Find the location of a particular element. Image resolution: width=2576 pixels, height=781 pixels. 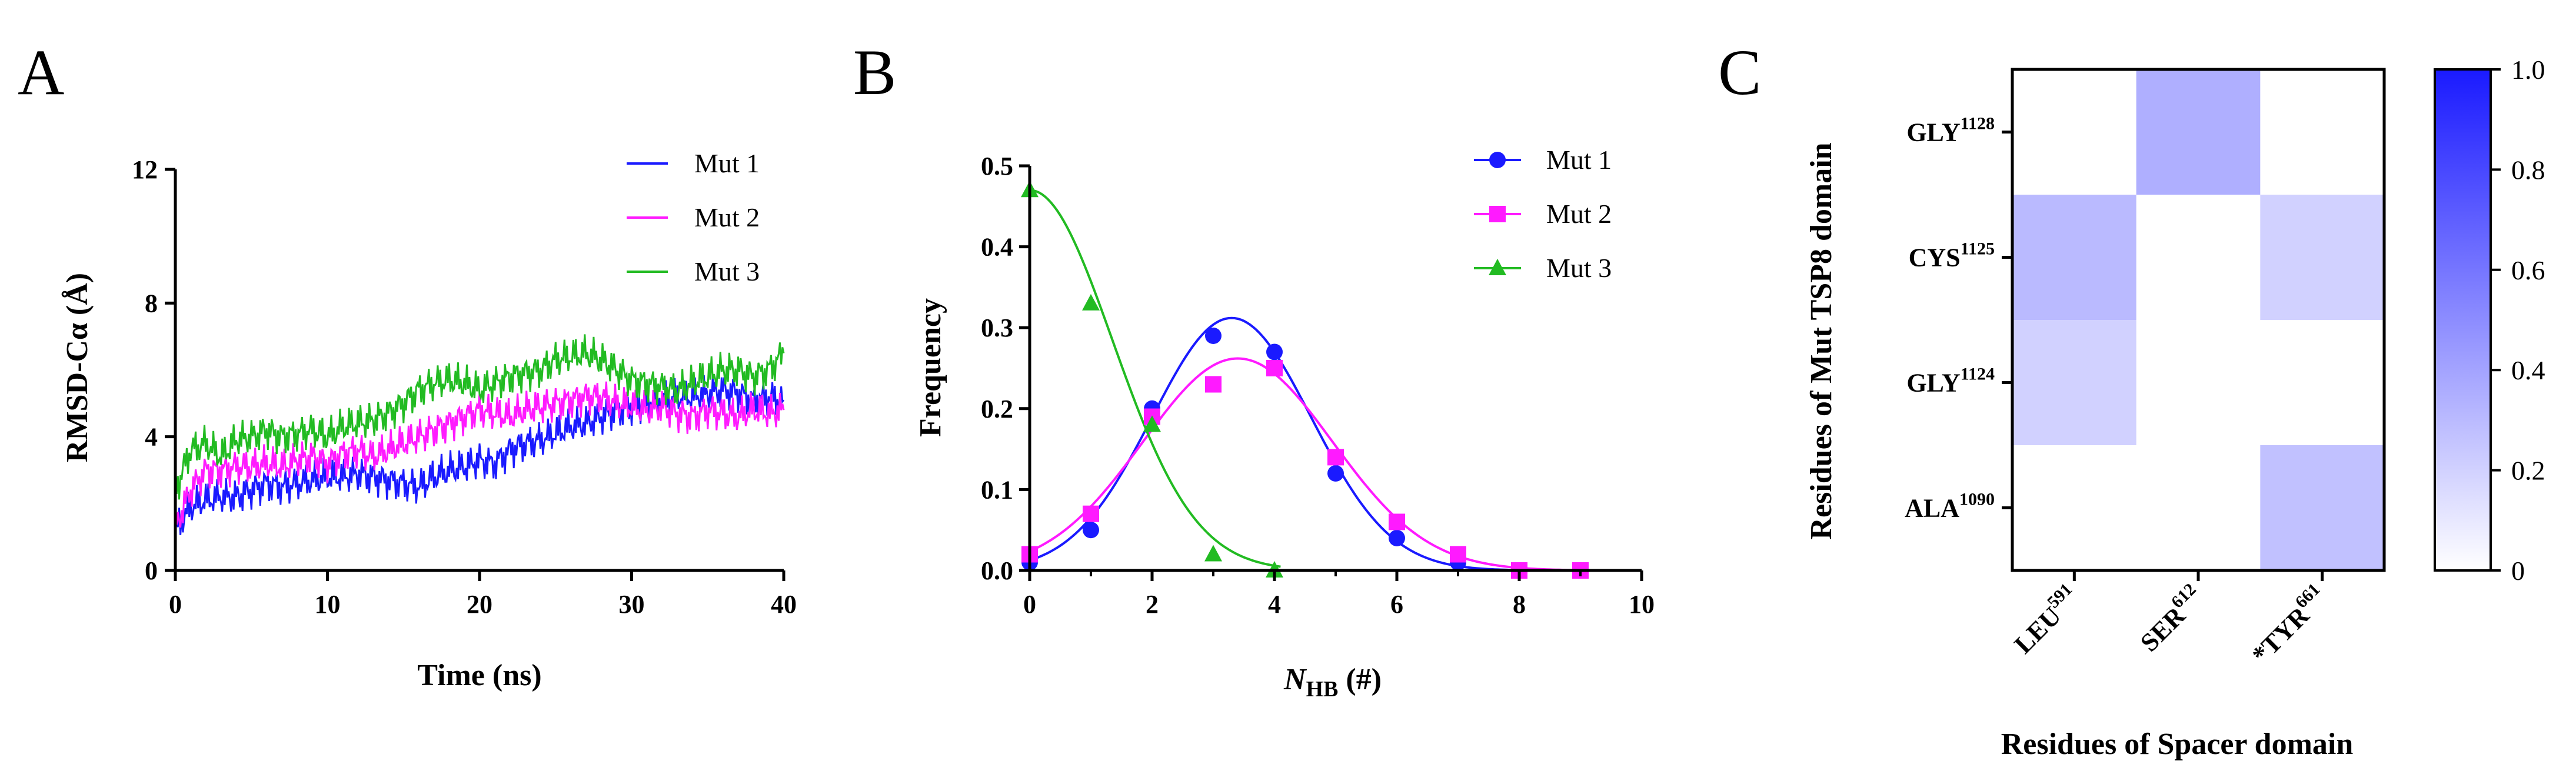

panel-b-x-tick-label: 8 is located at coordinates (1519, 604).